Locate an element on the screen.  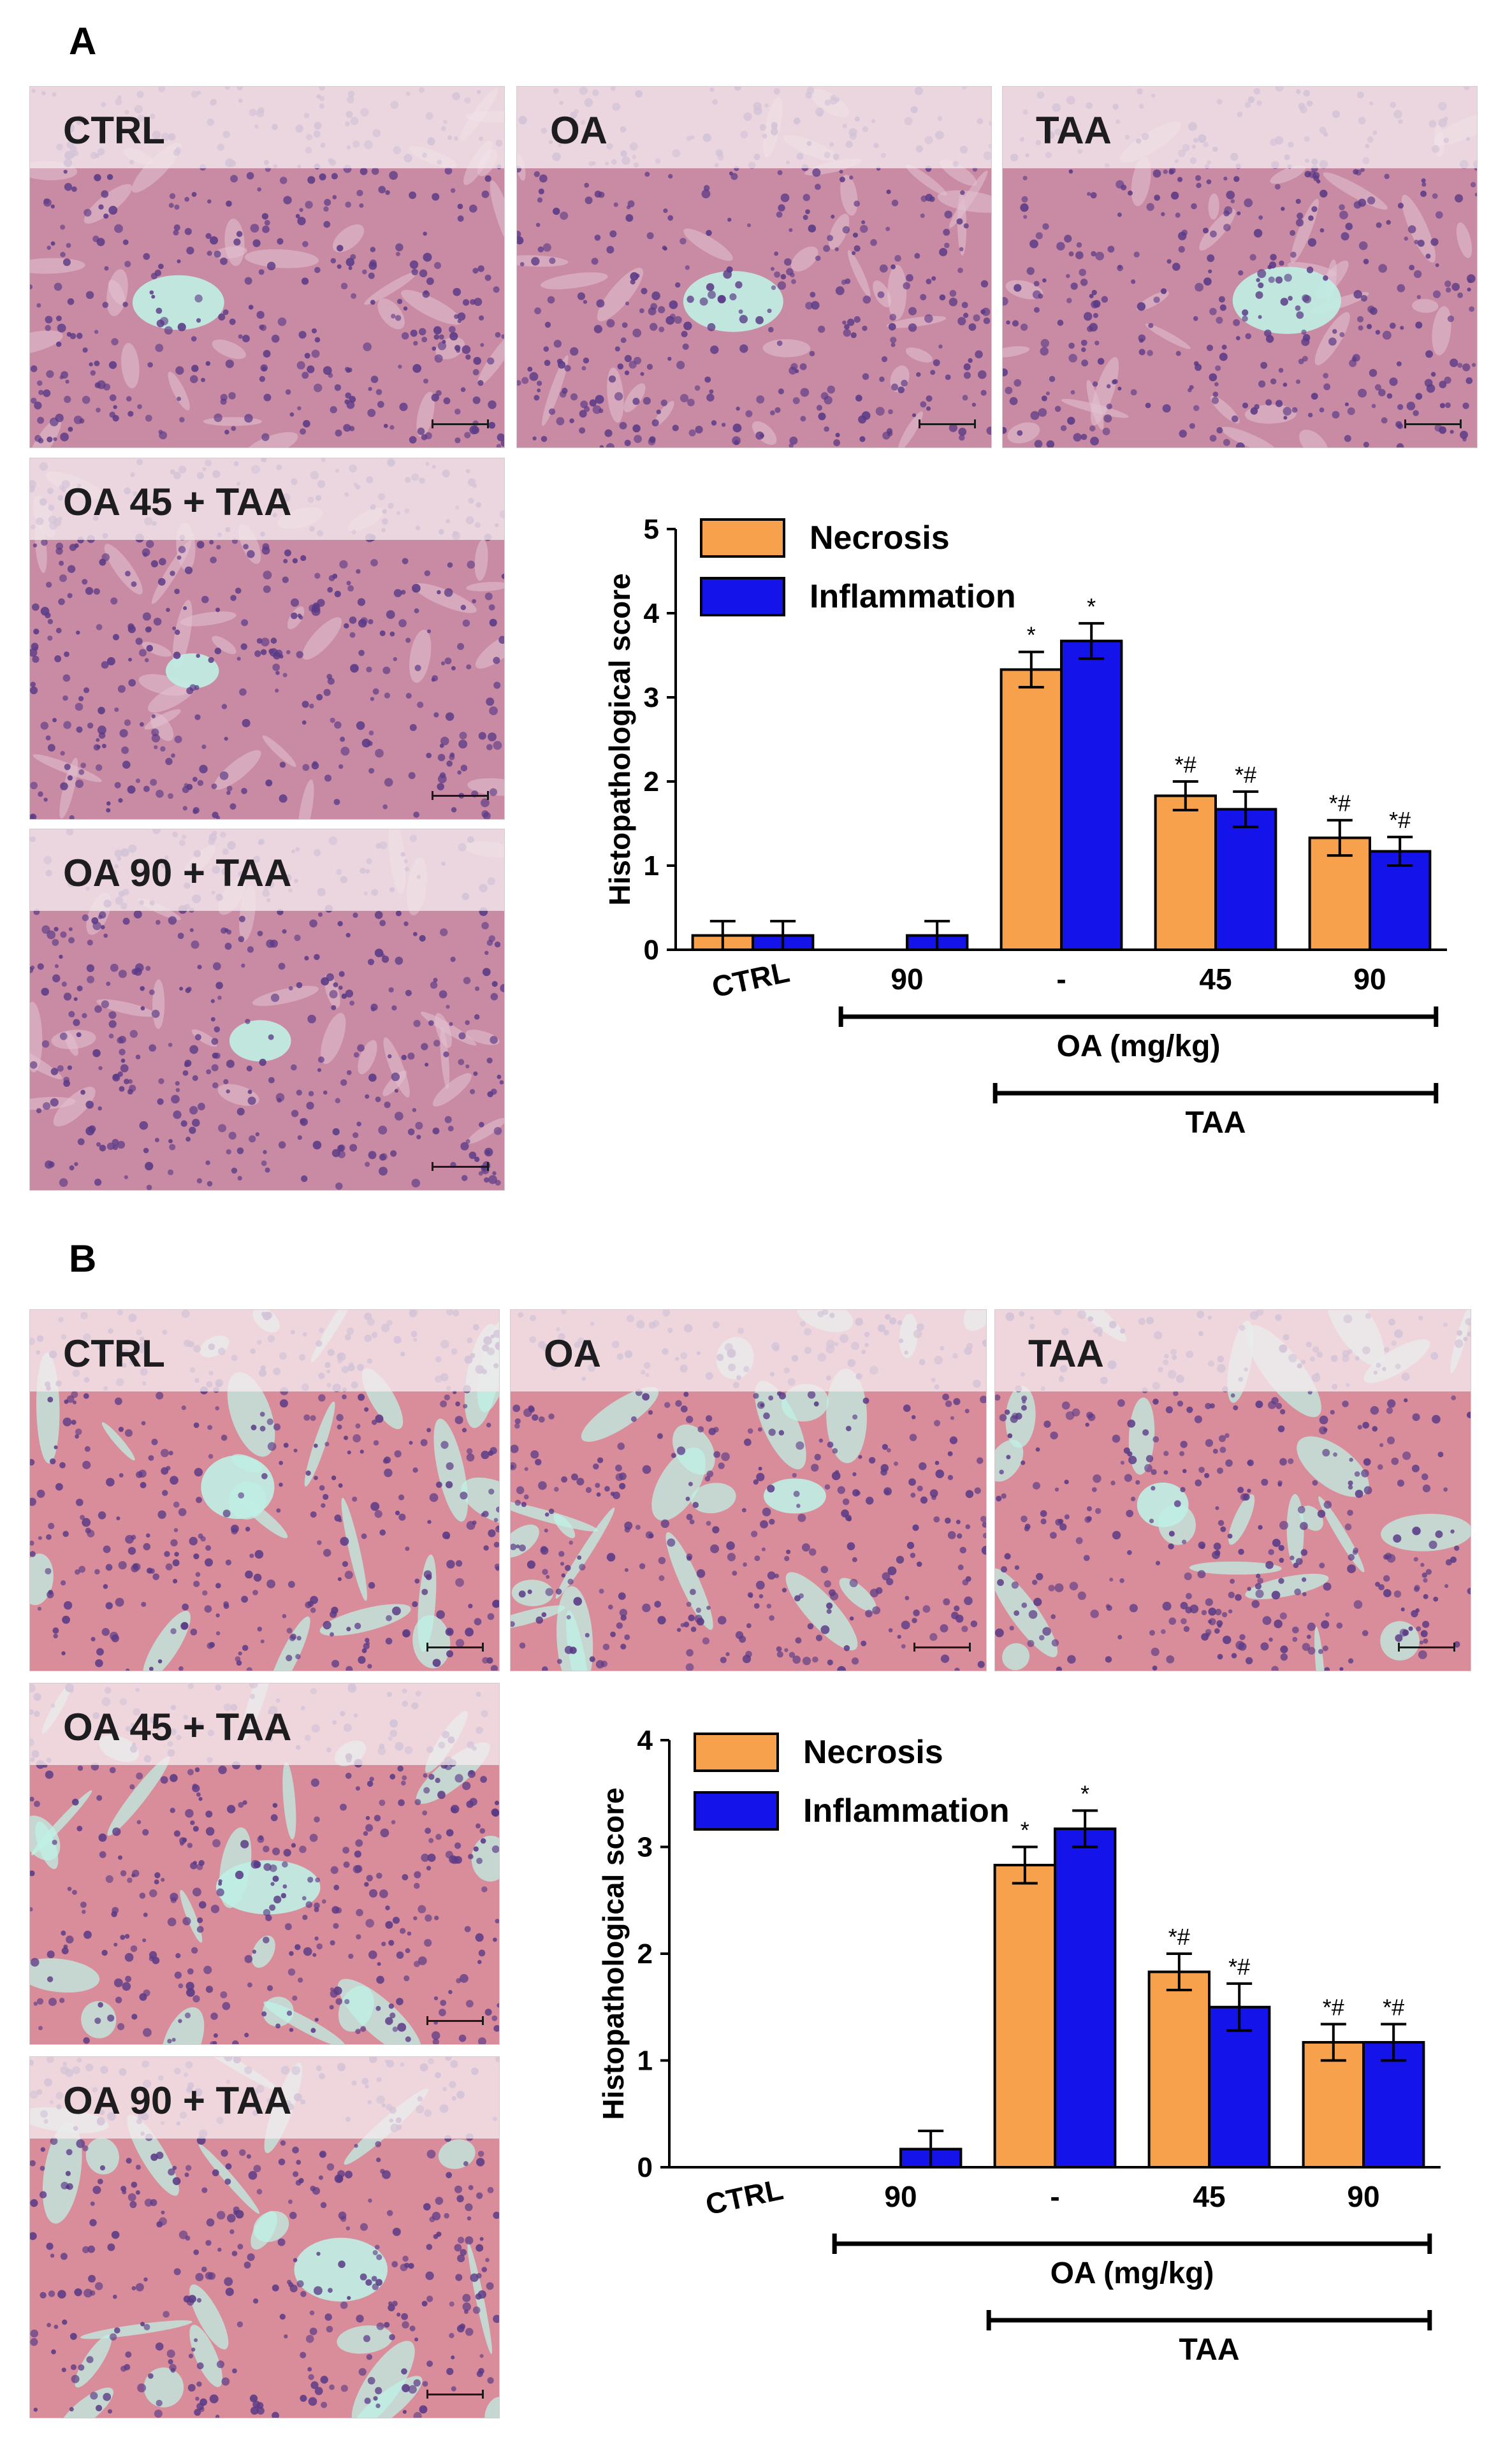
panel-a-letter: A is located at coordinates (83, 41).